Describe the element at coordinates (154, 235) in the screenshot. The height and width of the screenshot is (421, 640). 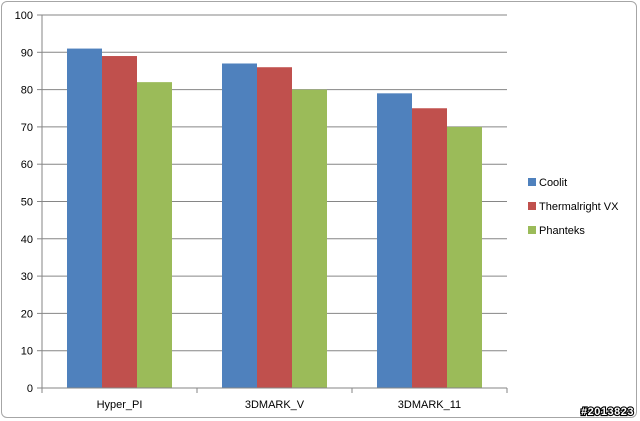
I see `bar-phanteks-hyper_pi` at that location.